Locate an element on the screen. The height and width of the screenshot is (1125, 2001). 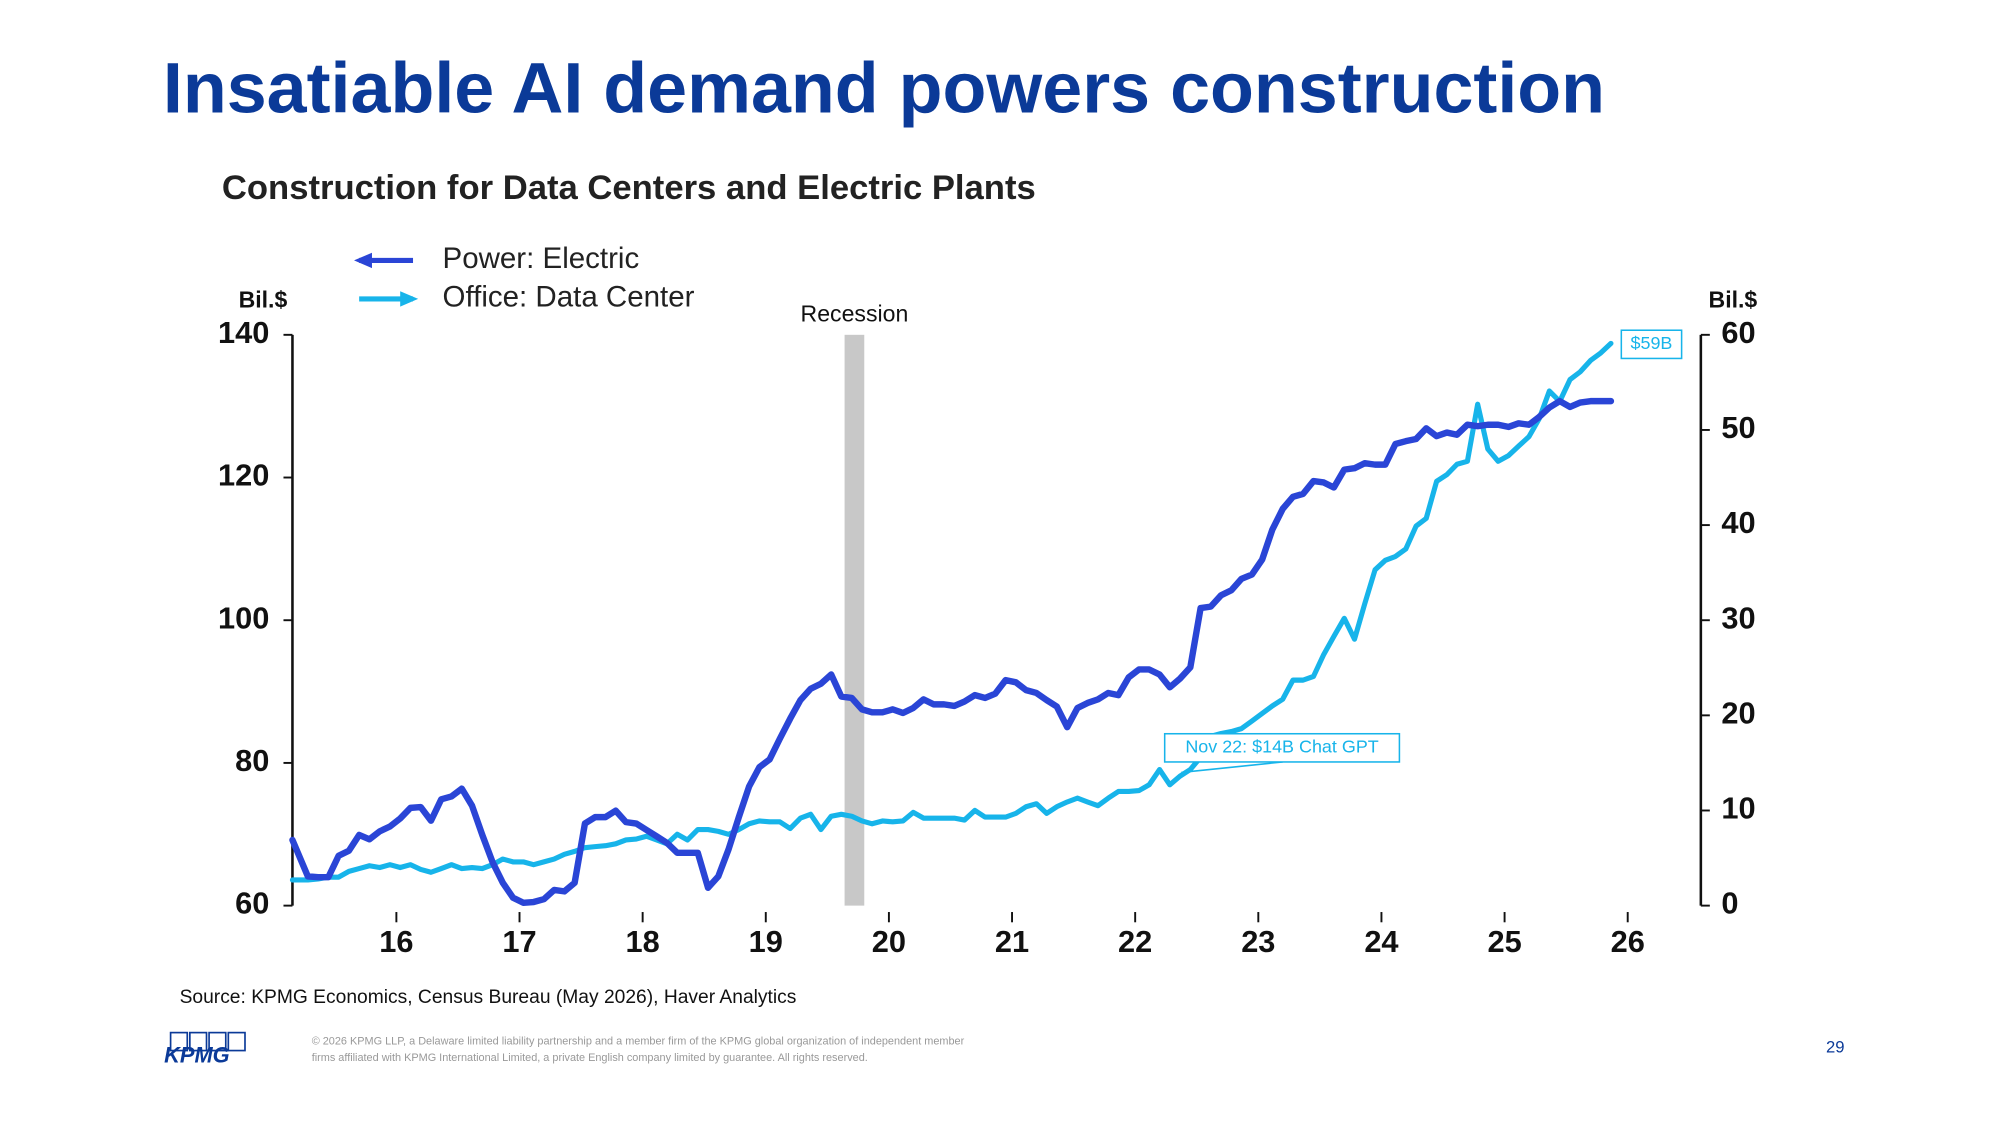
y2-tick-label: 40 is located at coordinates (1738, 522).